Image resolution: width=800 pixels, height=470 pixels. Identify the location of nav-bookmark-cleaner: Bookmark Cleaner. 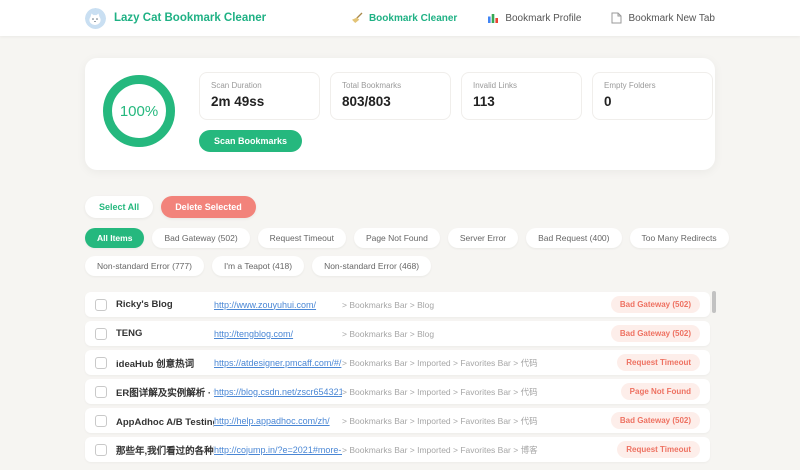
(404, 18).